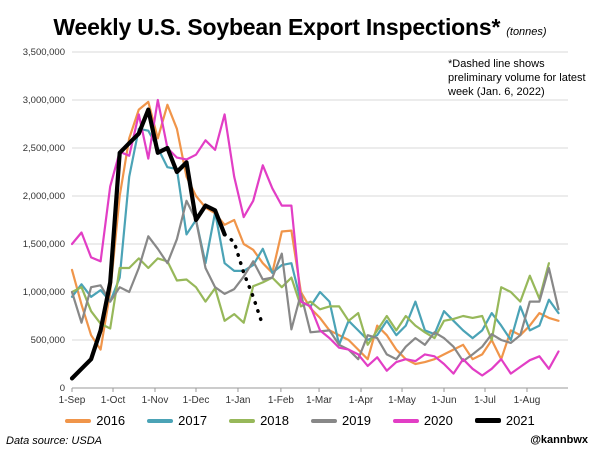 Image resolution: width=600 pixels, height=455 pixels. What do you see at coordinates (44, 148) in the screenshot?
I see `y-tick-label: 2,500,000` at bounding box center [44, 148].